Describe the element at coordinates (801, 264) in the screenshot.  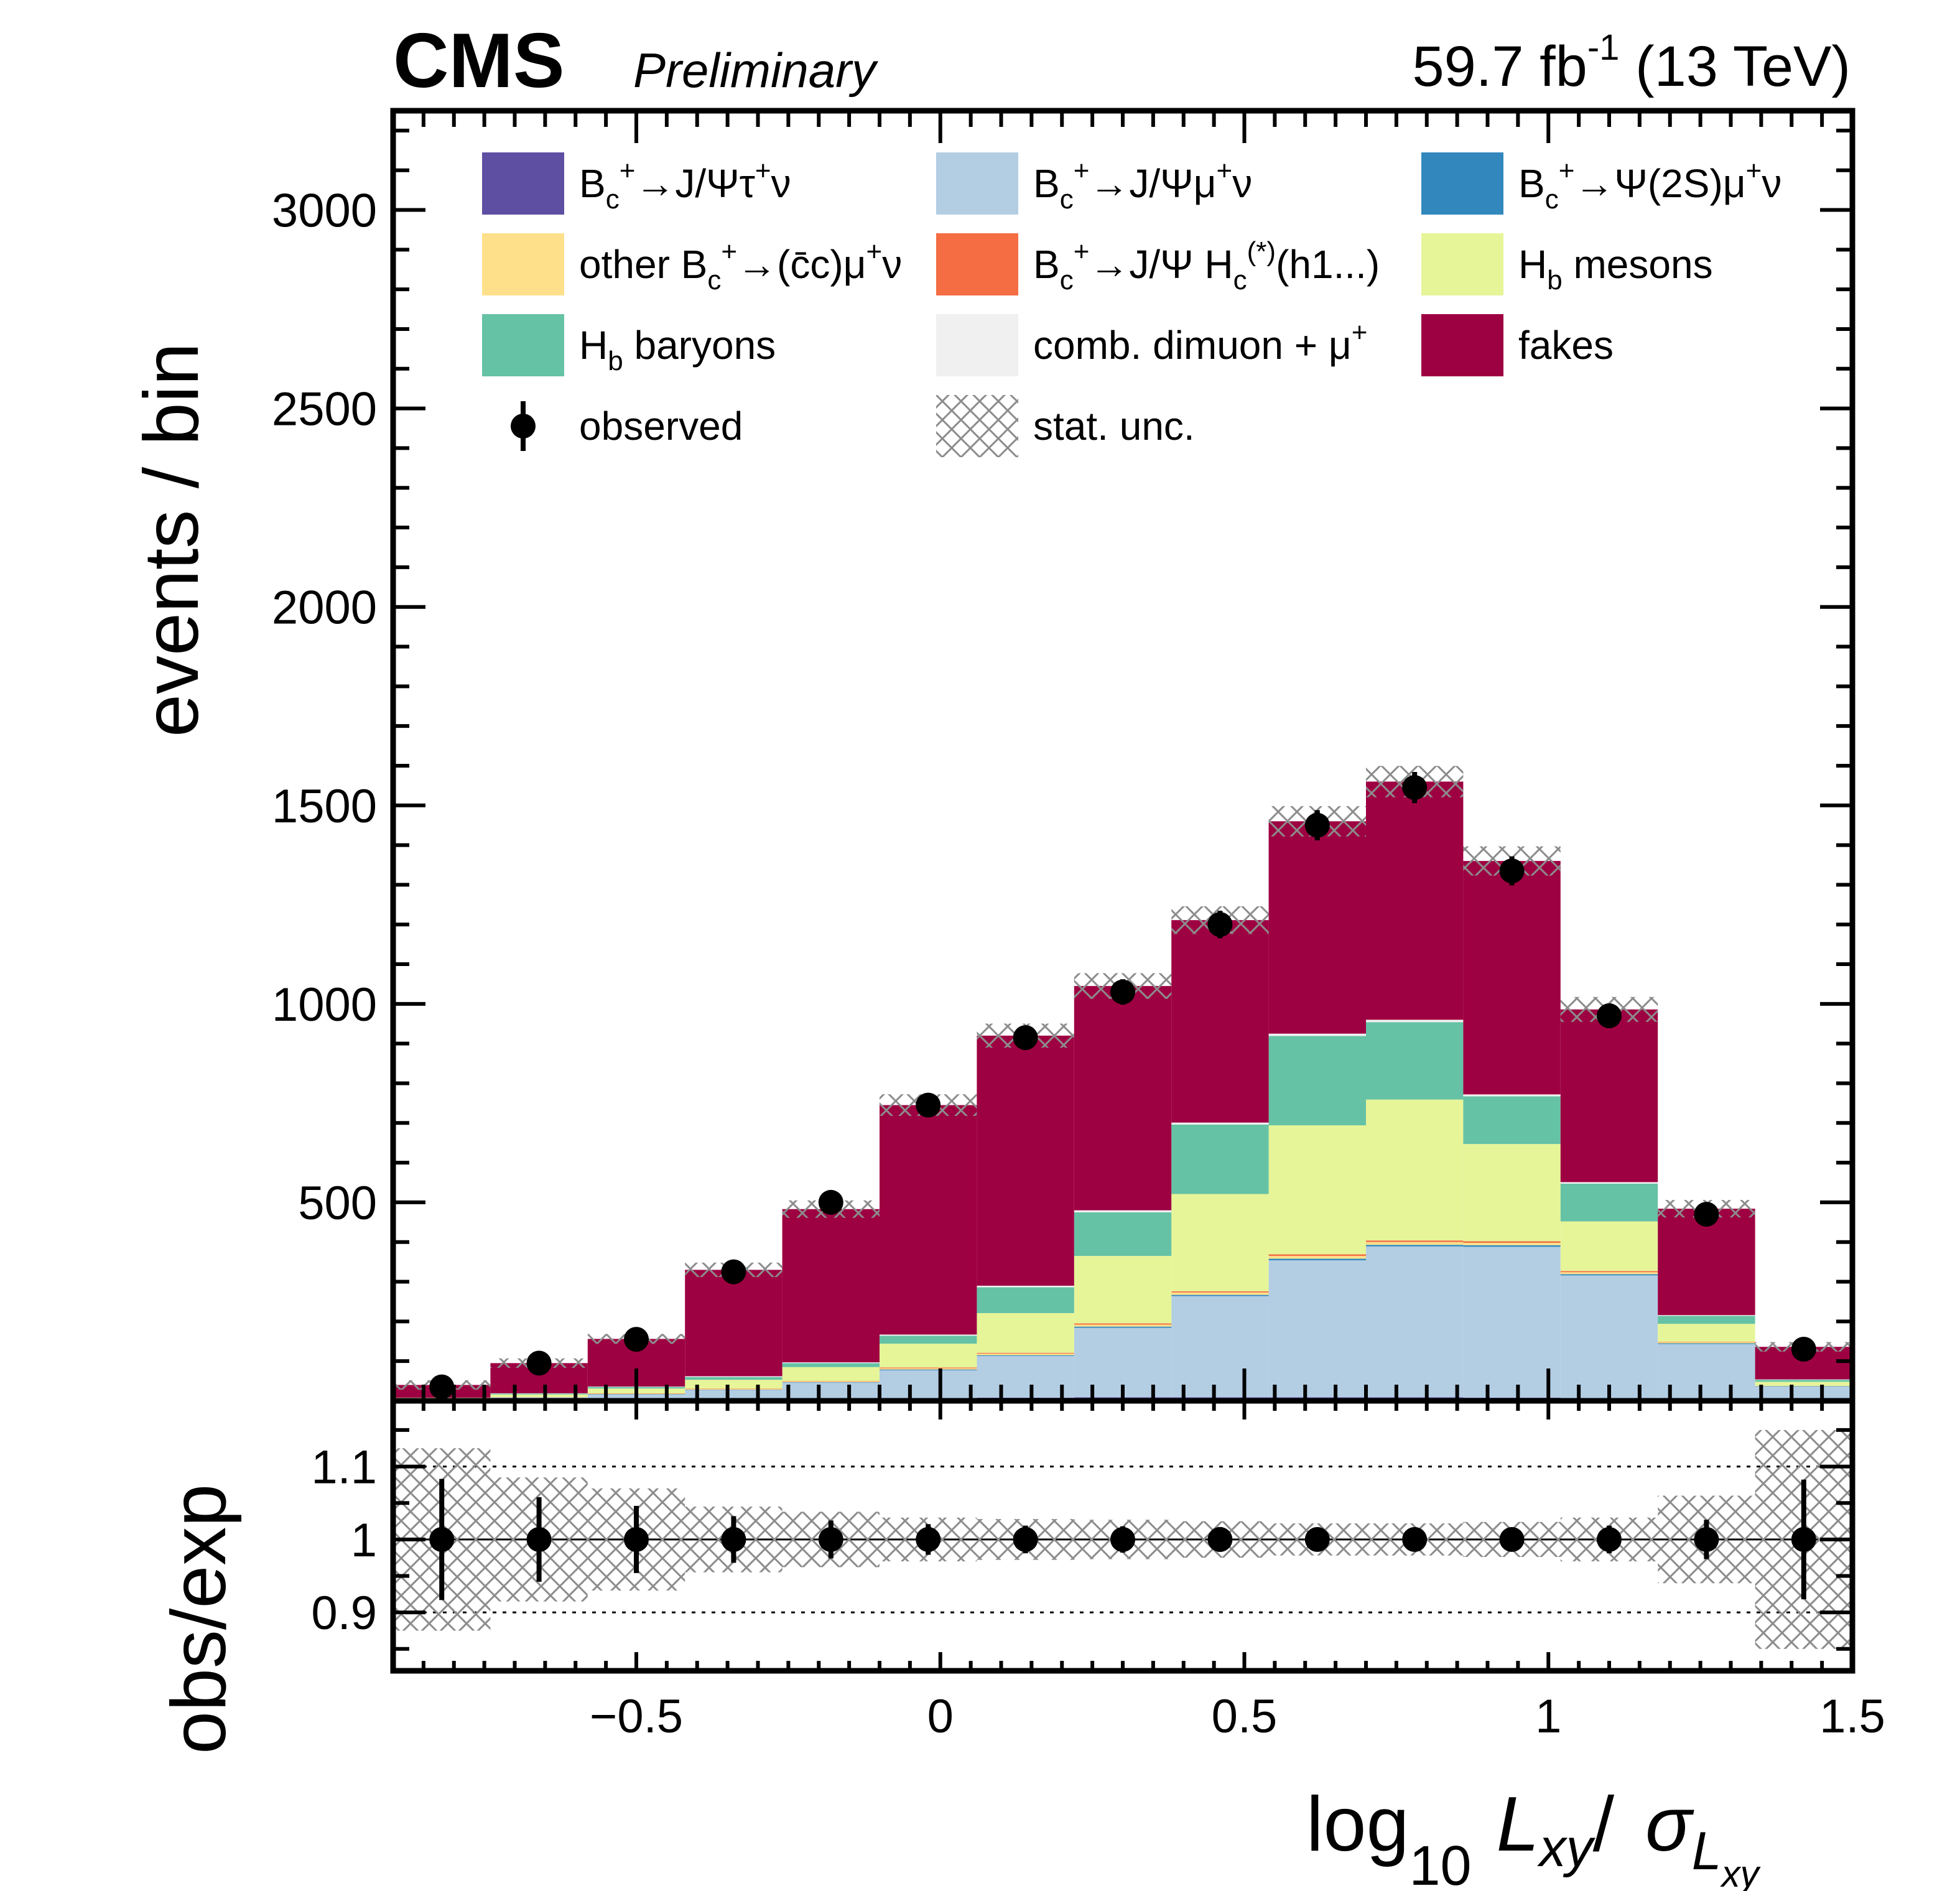
I see `legend-label-part: →(c̄c)μ` at that location.